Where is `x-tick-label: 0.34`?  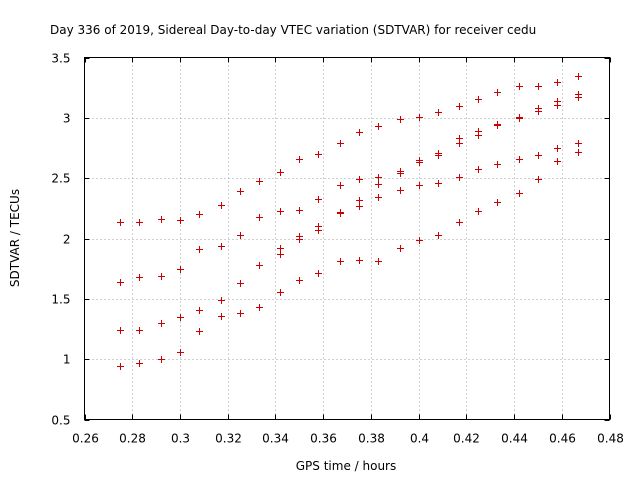 x-tick-label: 0.34 is located at coordinates (275, 439).